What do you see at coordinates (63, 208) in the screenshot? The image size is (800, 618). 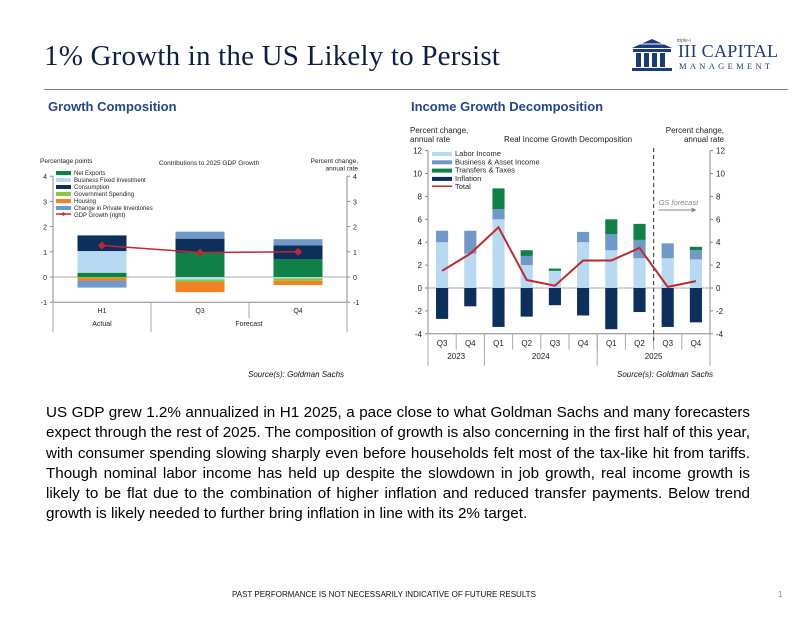 I see `legend-swatch-change-in-private-inventories` at bounding box center [63, 208].